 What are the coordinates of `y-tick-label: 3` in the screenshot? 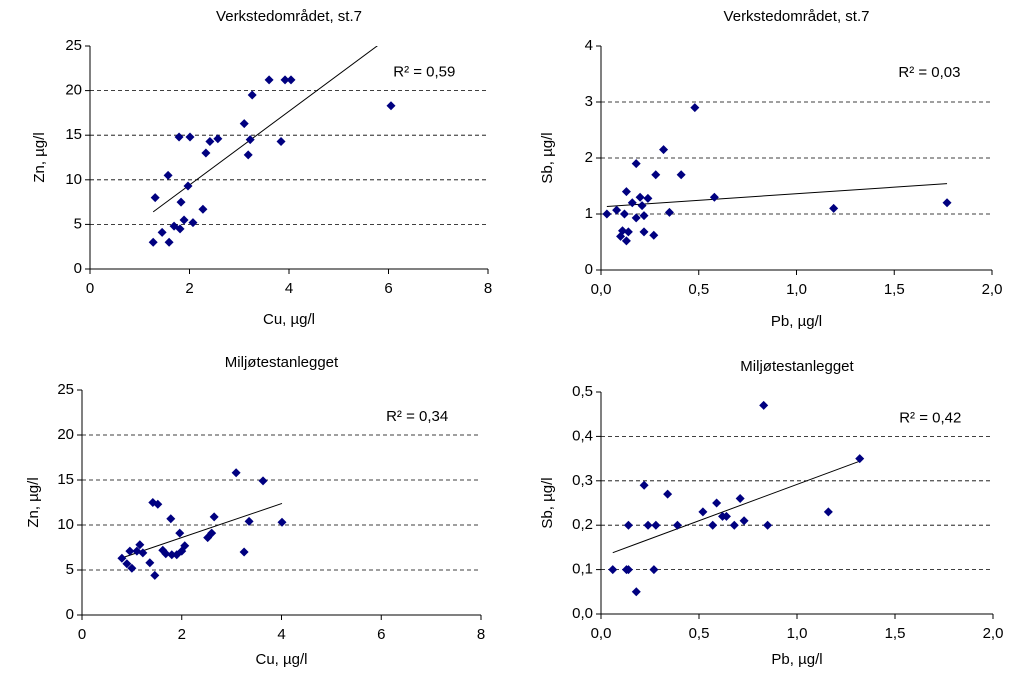 It's located at (589, 101).